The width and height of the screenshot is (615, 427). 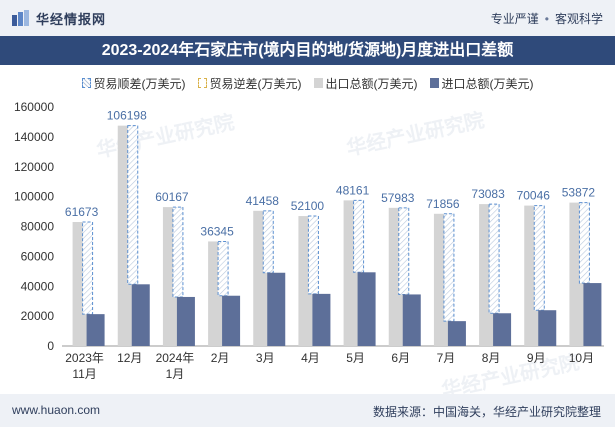 What do you see at coordinates (82, 212) in the screenshot?
I see `surplus-data-label: 61673` at bounding box center [82, 212].